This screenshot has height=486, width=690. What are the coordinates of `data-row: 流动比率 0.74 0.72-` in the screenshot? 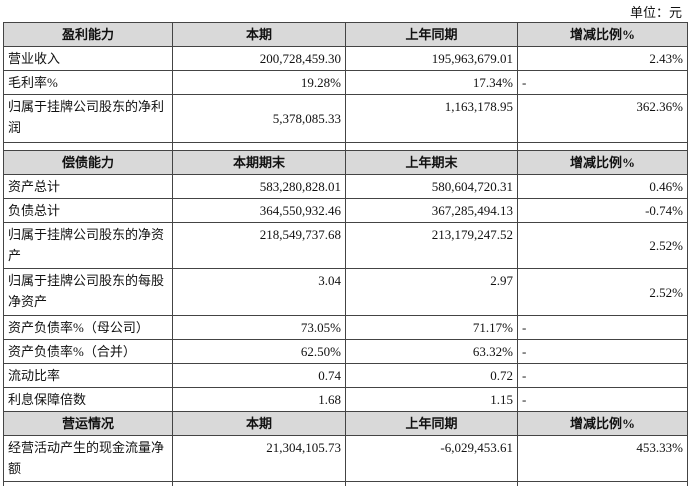 It's located at (345, 375).